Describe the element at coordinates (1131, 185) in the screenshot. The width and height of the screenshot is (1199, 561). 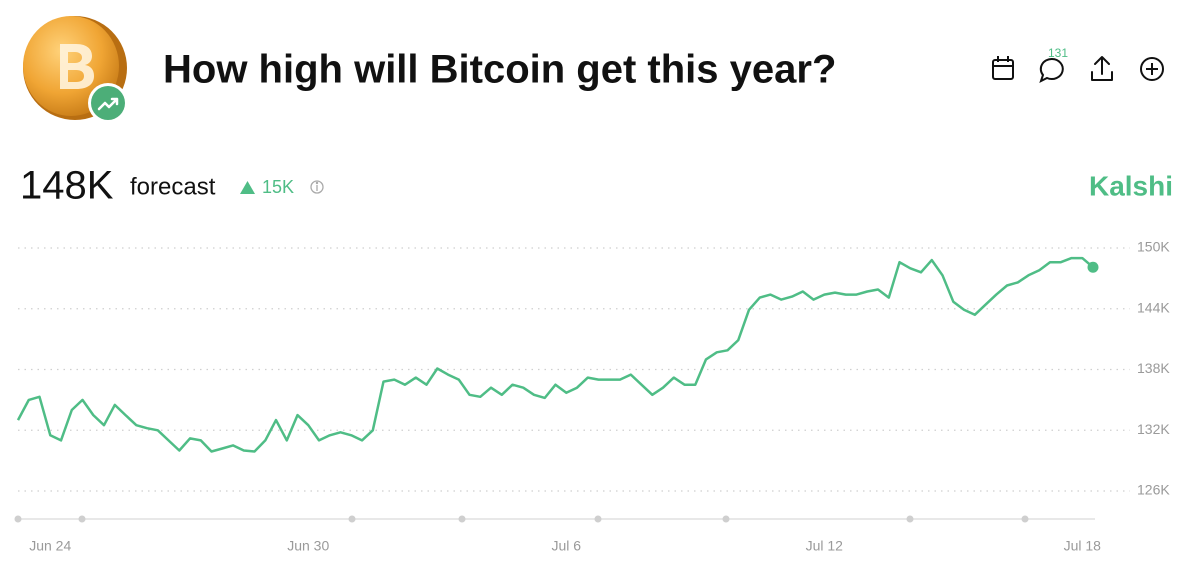
I see `brand: Kalshi` at that location.